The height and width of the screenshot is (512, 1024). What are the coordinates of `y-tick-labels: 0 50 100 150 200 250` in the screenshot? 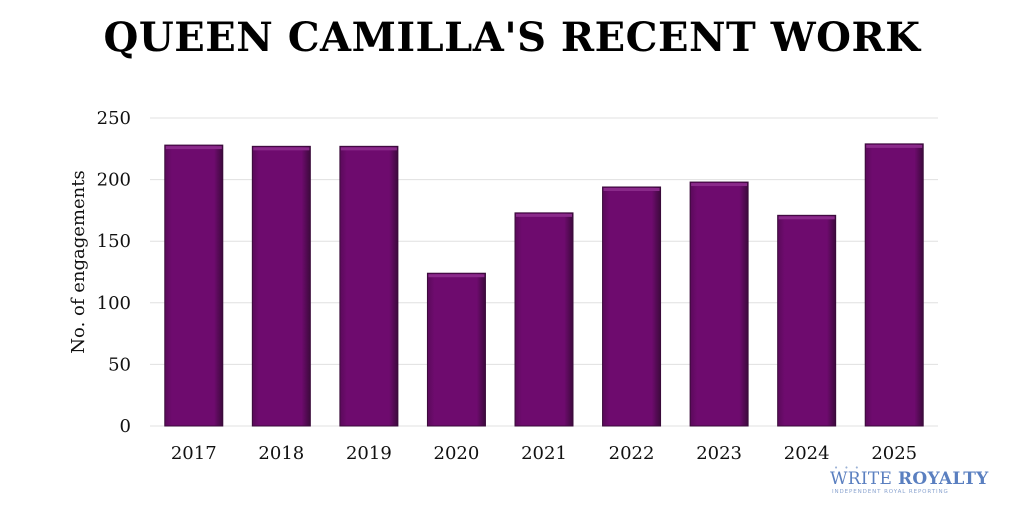 It's located at (114, 272).